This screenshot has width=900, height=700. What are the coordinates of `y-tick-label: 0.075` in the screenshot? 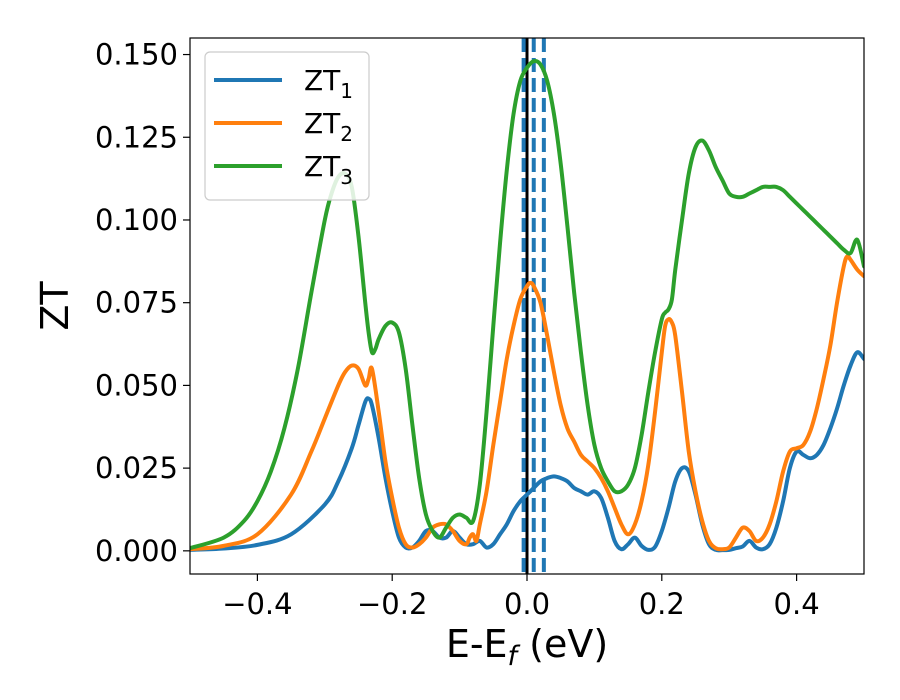 It's located at (136, 303).